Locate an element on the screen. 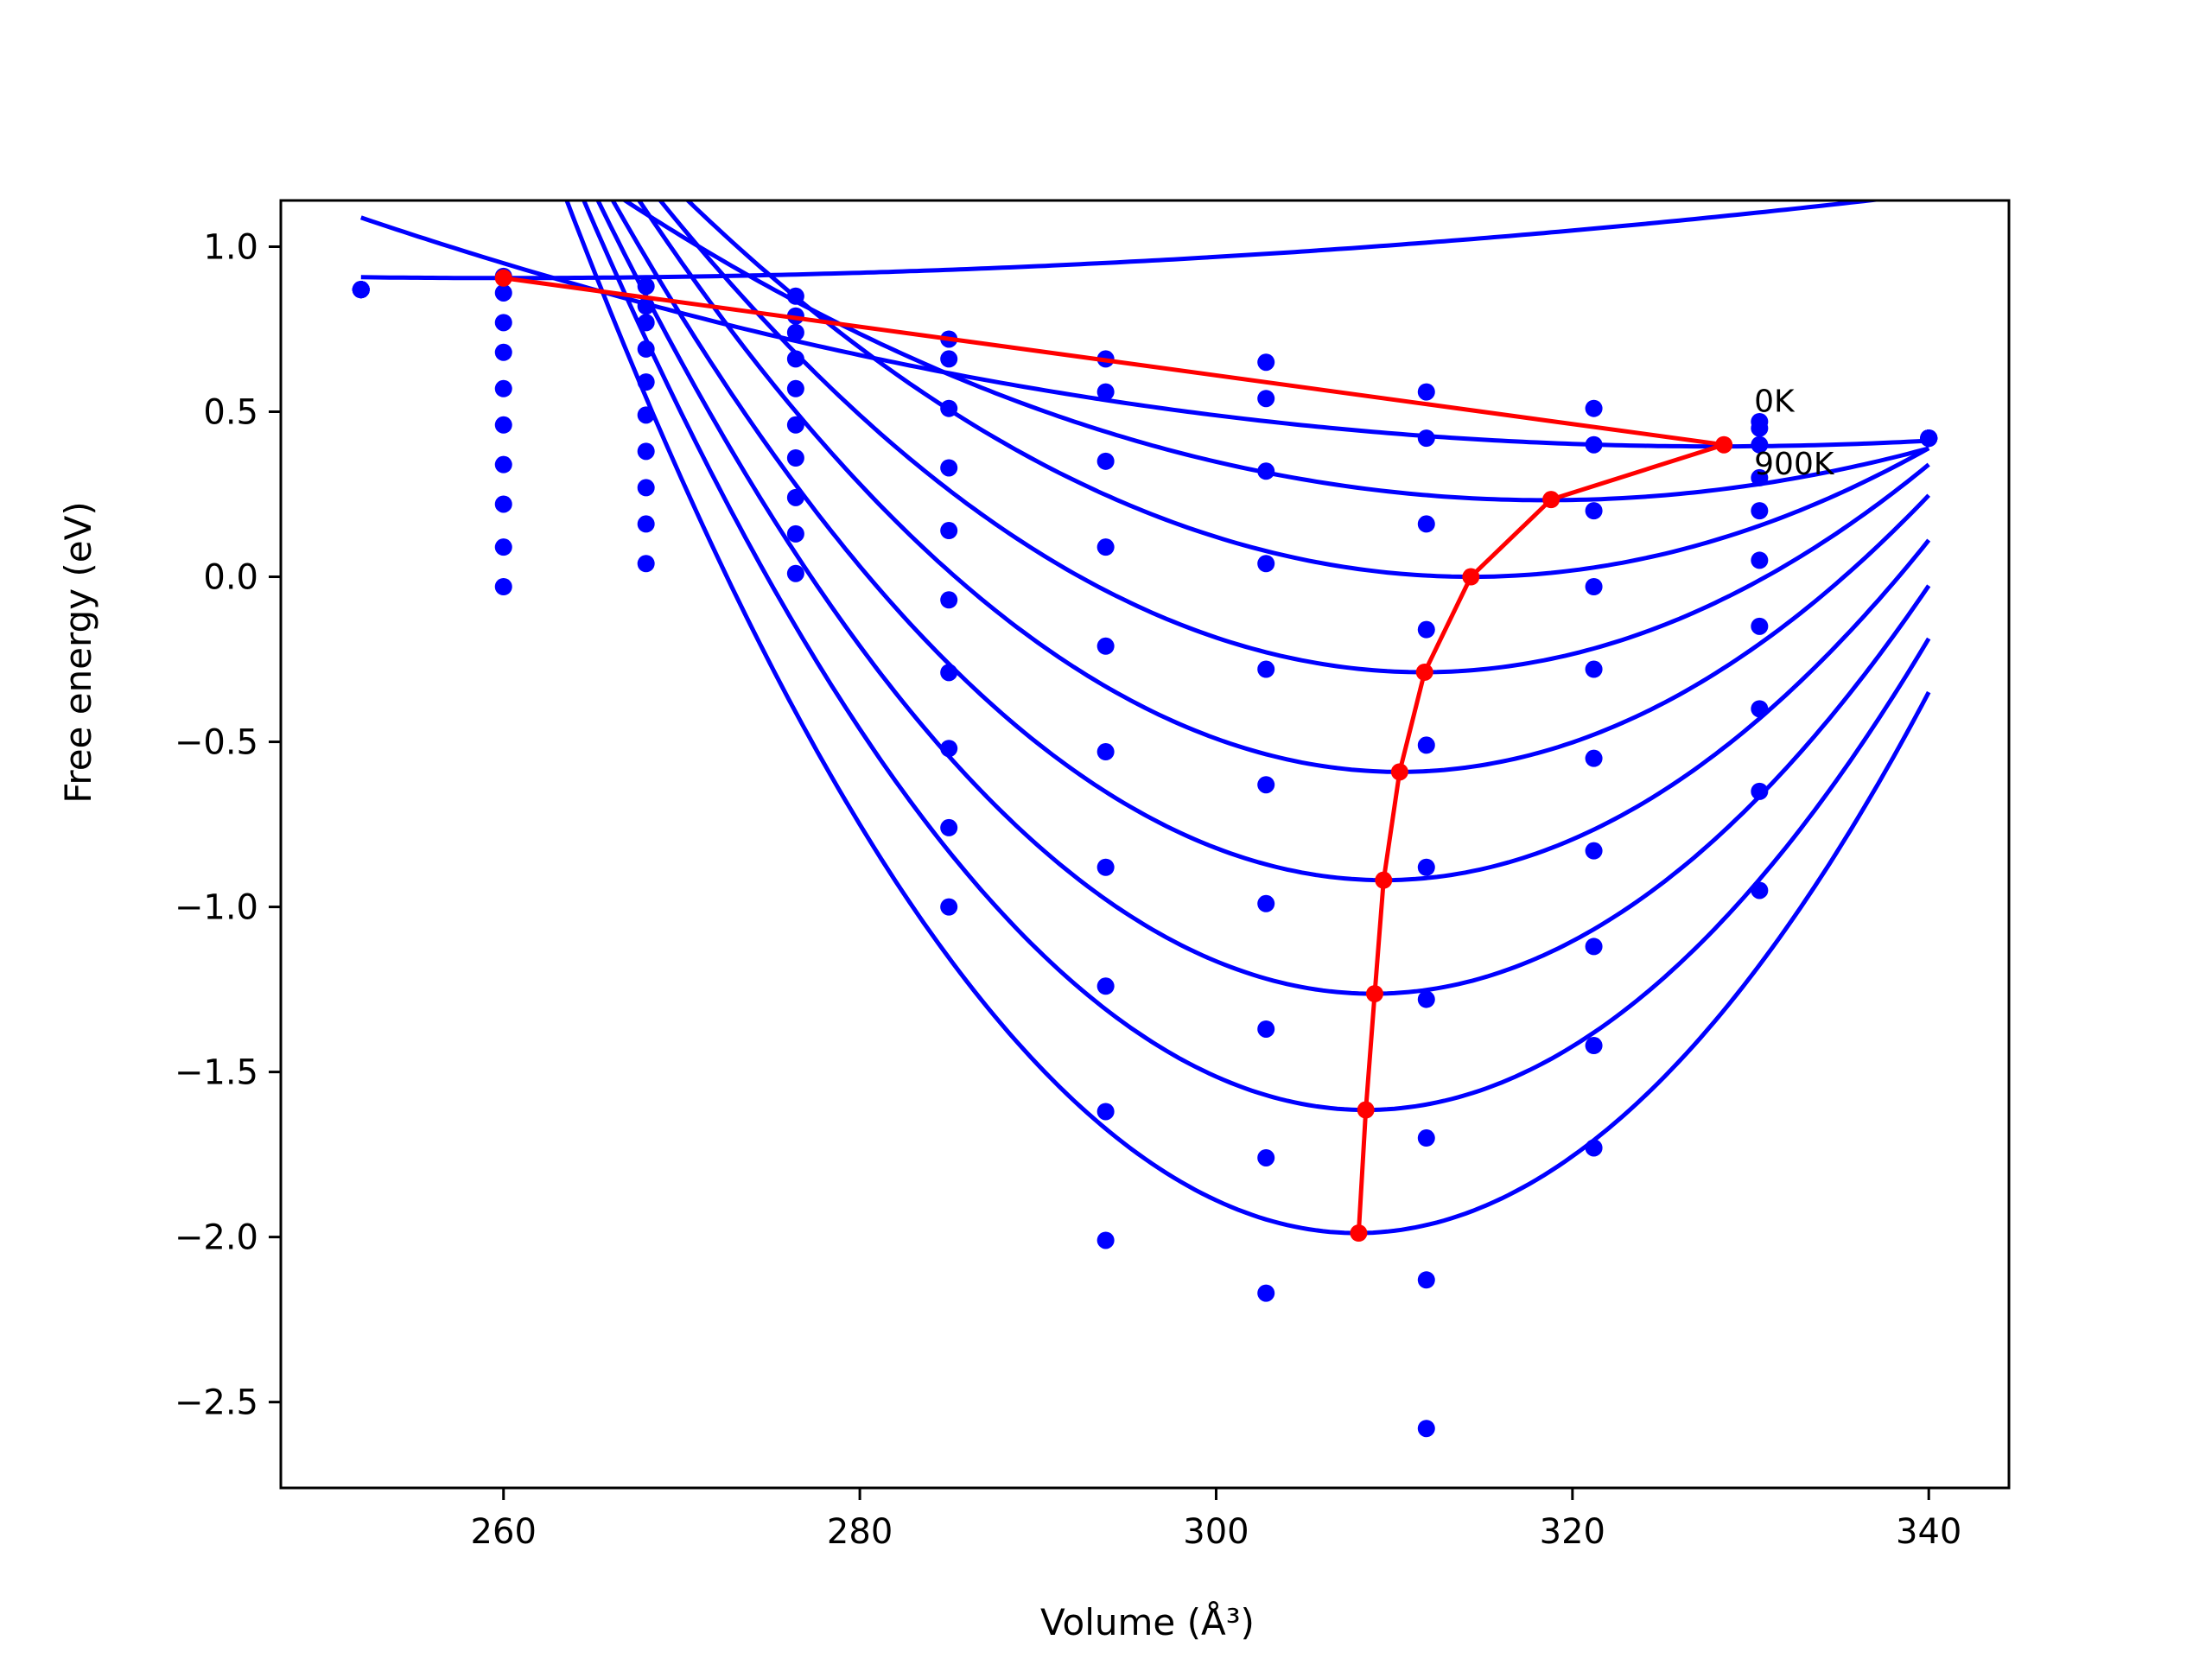  data-point-s3-p3 is located at coordinates (795, 359).